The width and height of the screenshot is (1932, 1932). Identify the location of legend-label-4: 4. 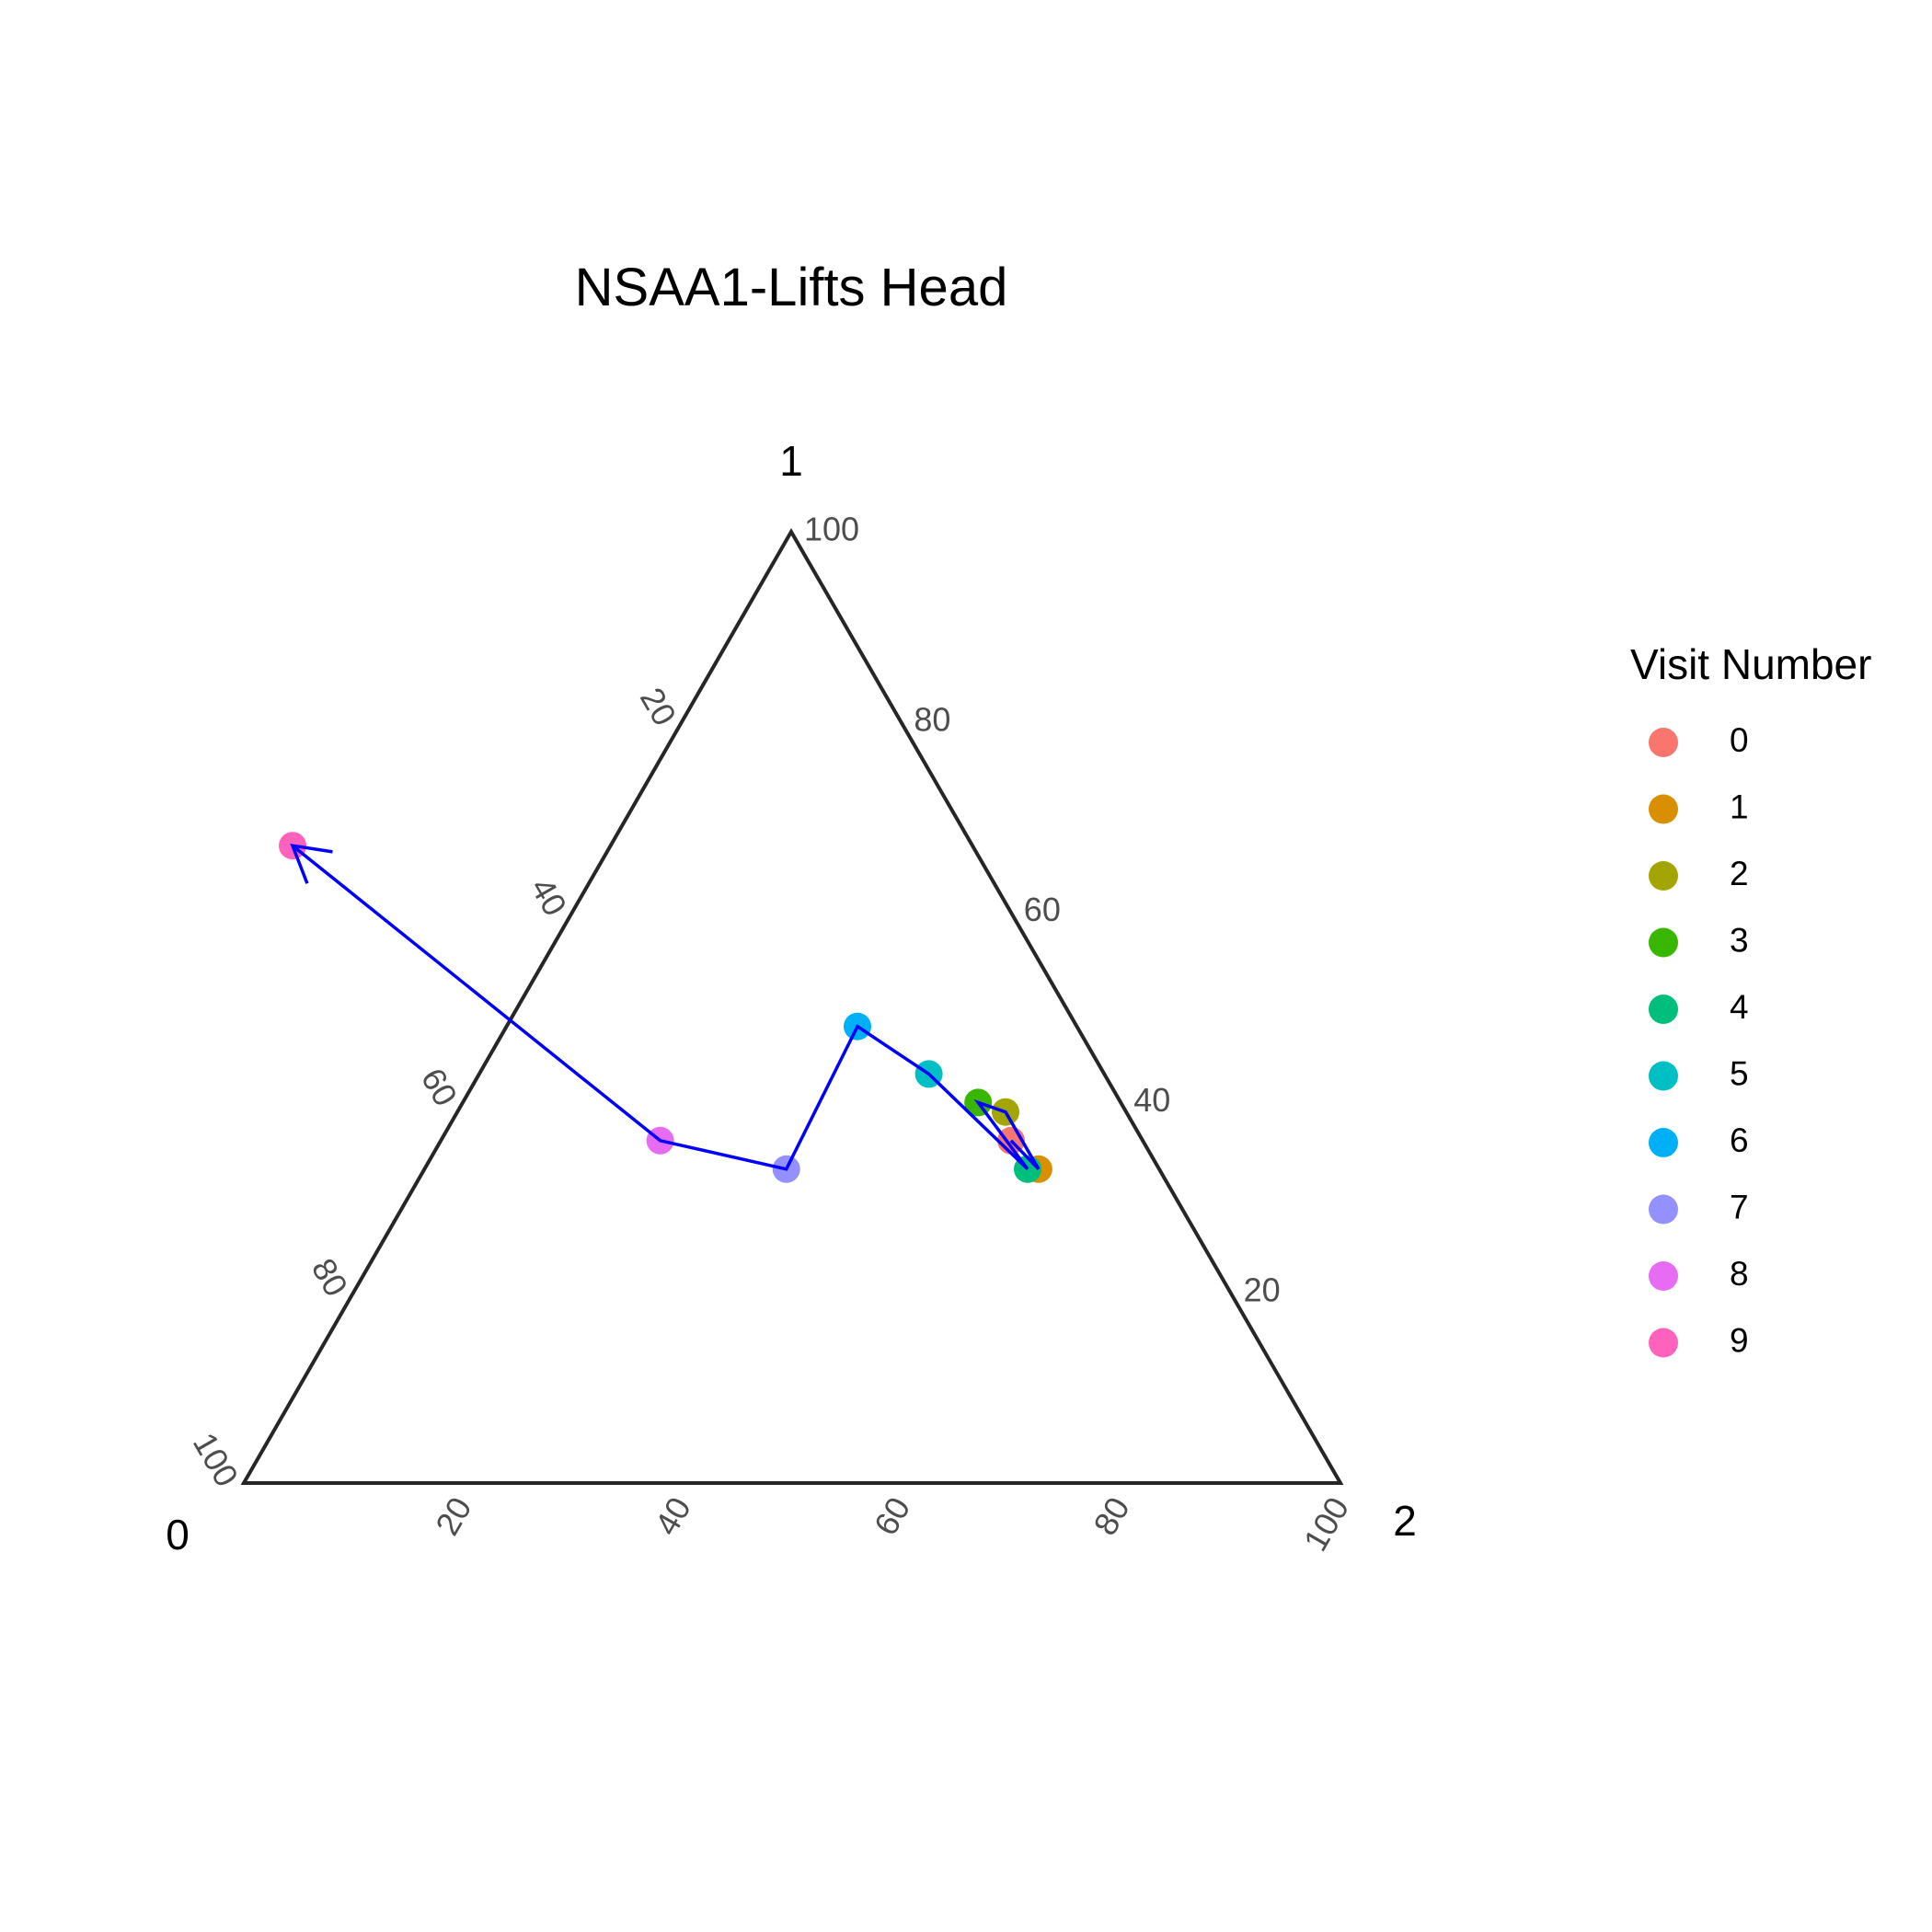
(1739, 1007).